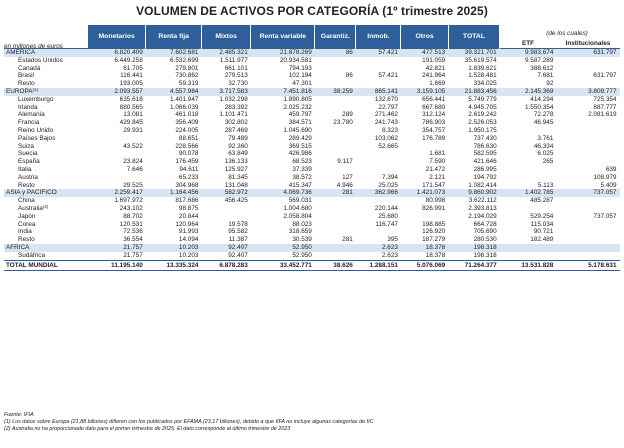 This screenshot has height=448, width=624. Describe the element at coordinates (473, 201) in the screenshot. I see `cell-value: 3.622.112` at that location.